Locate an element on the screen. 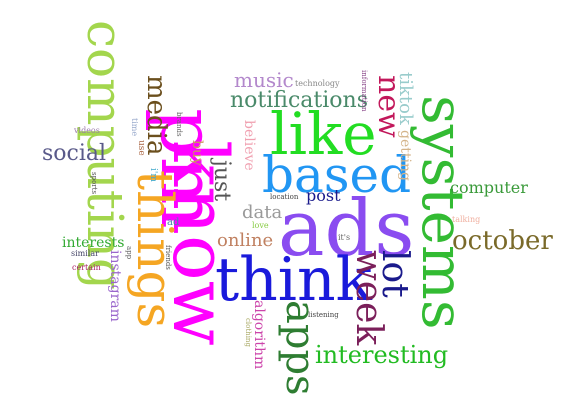 The image size is (563, 407). word-ads: ads is located at coordinates (346, 229).